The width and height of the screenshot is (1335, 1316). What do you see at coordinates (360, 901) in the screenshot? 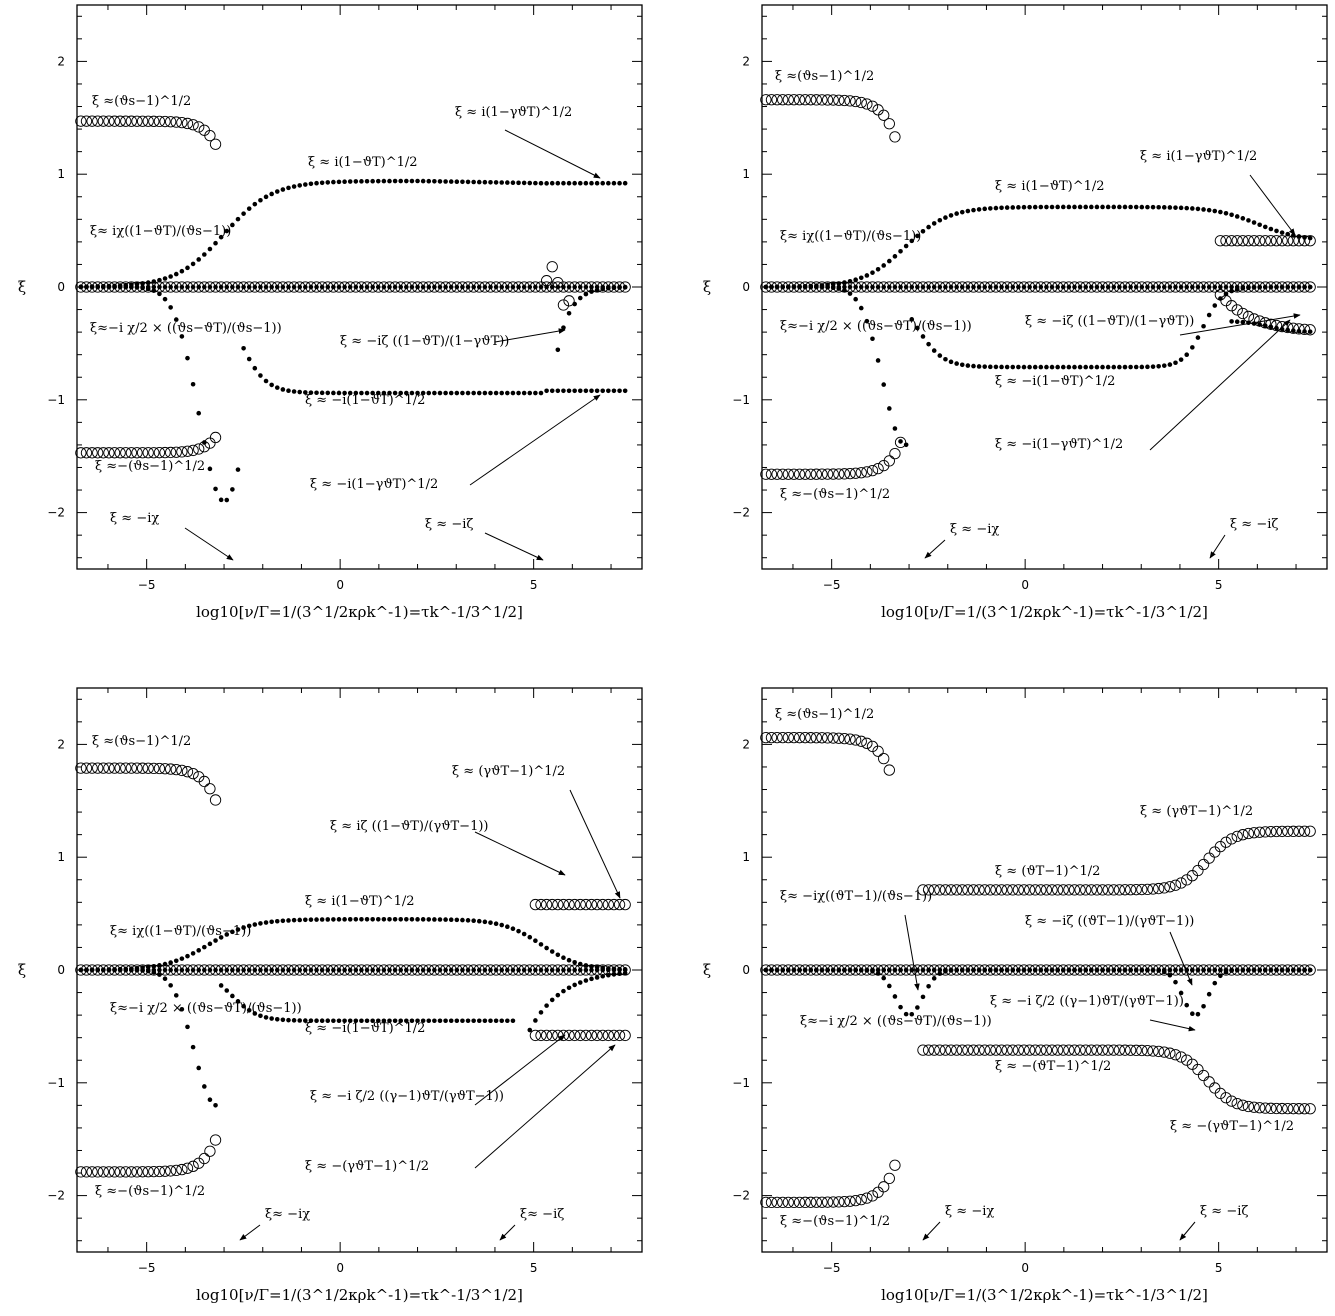
I see `annotation-label: ξ ≈ i(1−ϑT)^1/2` at bounding box center [360, 901].